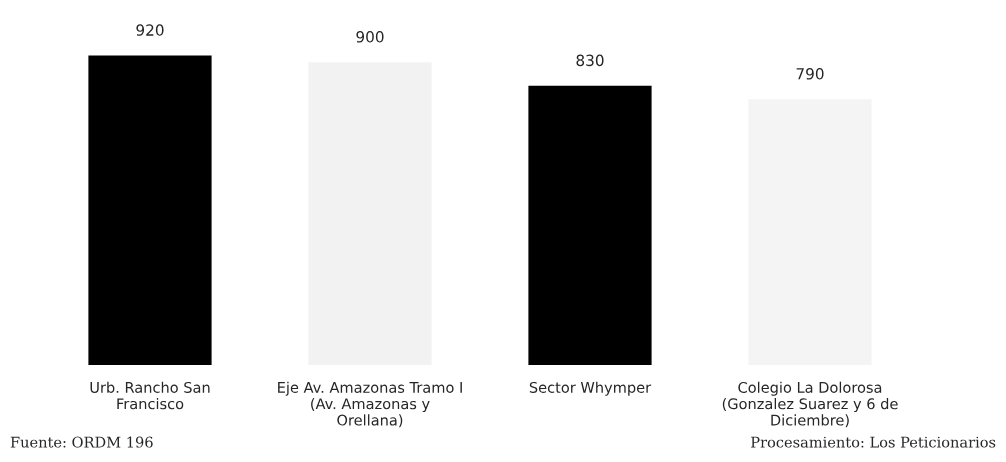  What do you see at coordinates (370, 404) in the screenshot?
I see `x-tick-label: Eje Av. Amazonas Tramo I (Av. Amazonas y Orellana)` at bounding box center [370, 404].